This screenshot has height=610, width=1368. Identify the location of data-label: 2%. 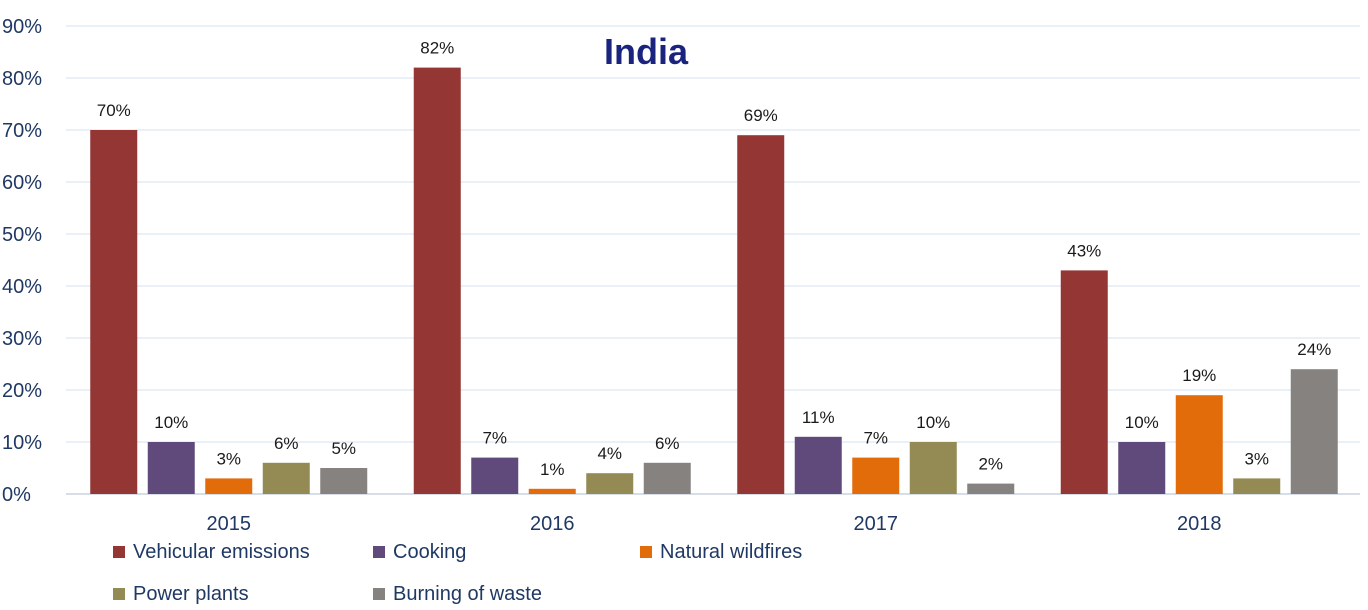
(990, 464).